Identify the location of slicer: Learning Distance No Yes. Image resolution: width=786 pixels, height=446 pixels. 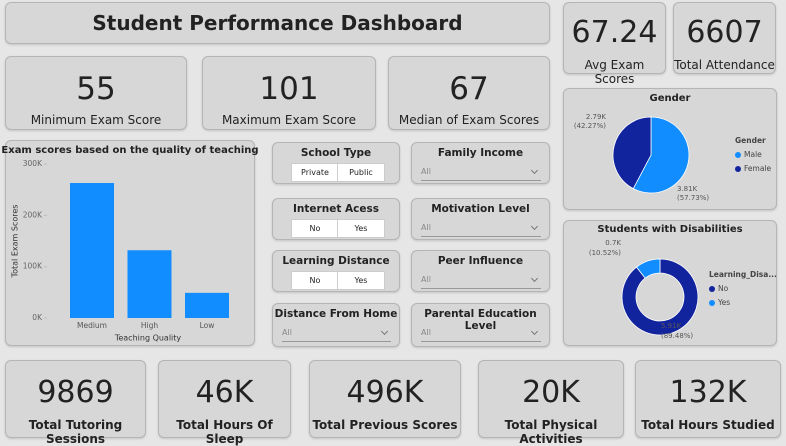
(336, 271).